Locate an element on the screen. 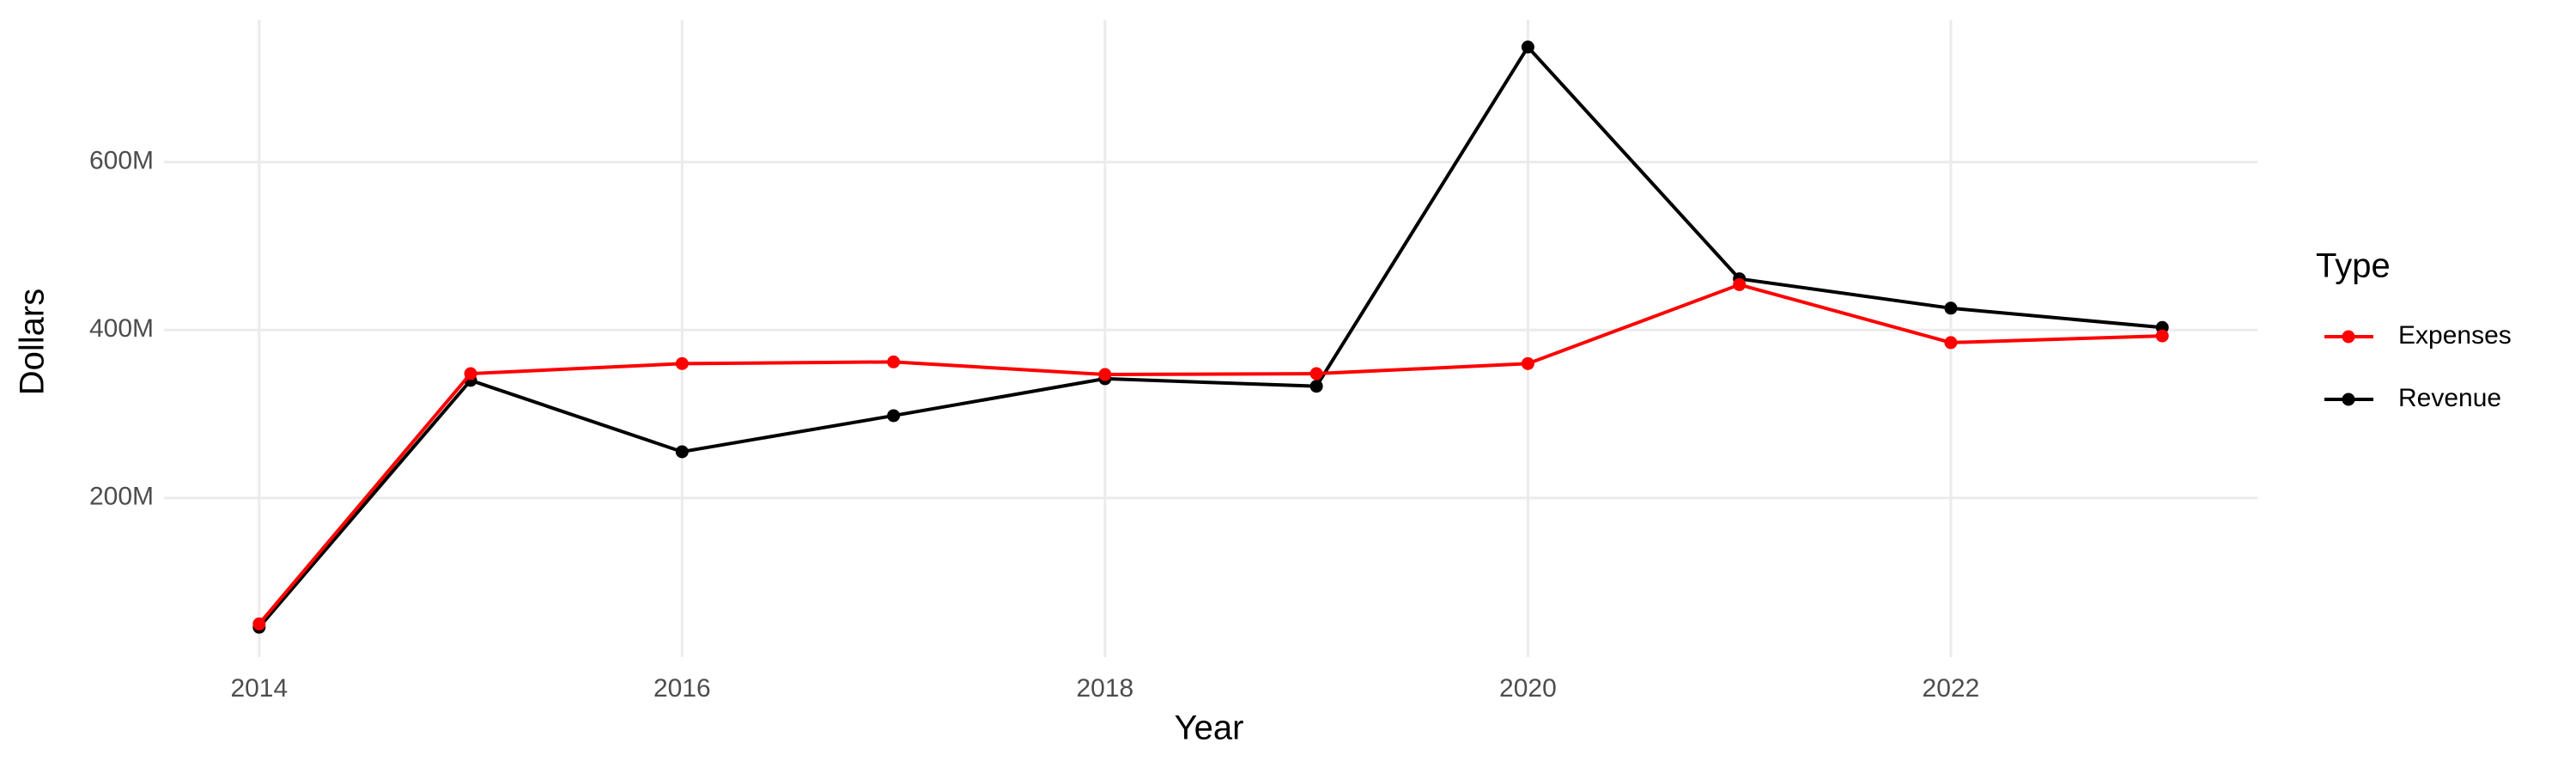 This screenshot has width=2576, height=773. x-tick-label: 2018 is located at coordinates (1104, 688).